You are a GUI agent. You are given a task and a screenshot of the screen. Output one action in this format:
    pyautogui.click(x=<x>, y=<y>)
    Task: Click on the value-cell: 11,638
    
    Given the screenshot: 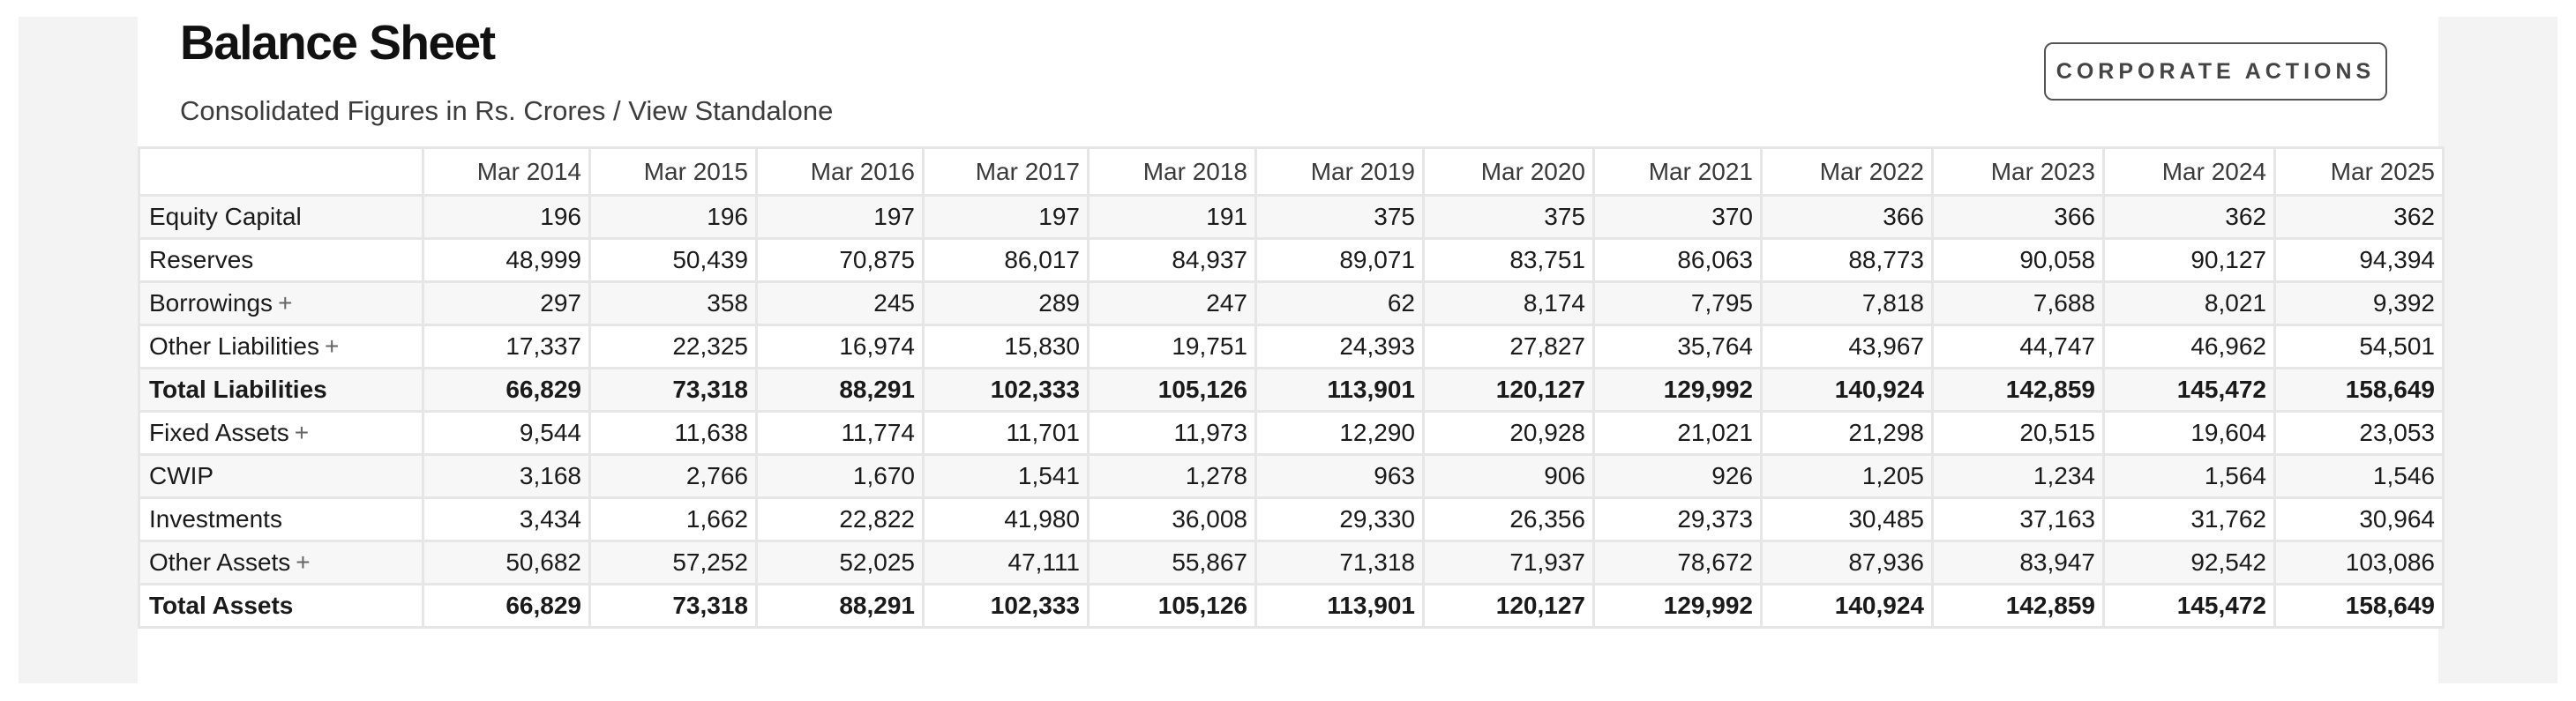 What is the action you would take?
    pyautogui.click(x=673, y=433)
    